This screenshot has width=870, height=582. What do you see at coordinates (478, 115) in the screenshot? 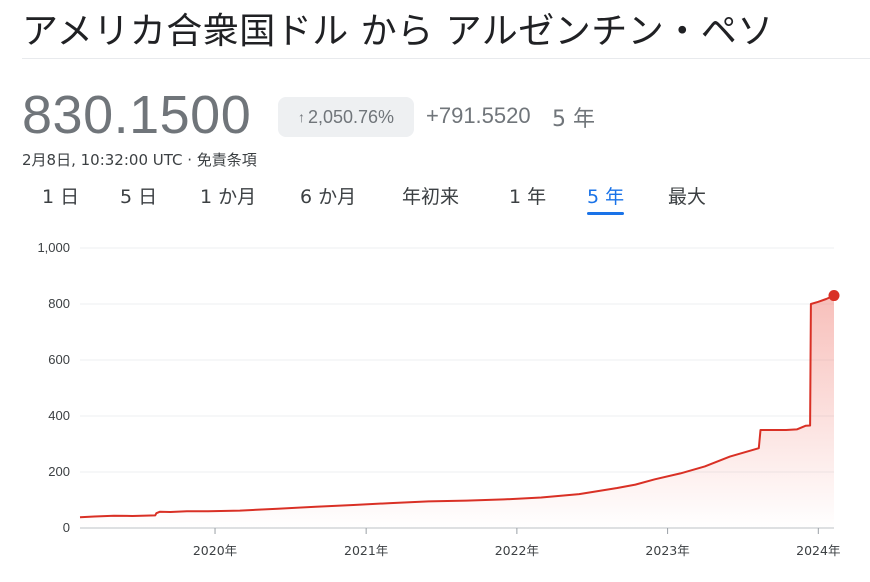
I see `change-absolute: +791.5520` at bounding box center [478, 115].